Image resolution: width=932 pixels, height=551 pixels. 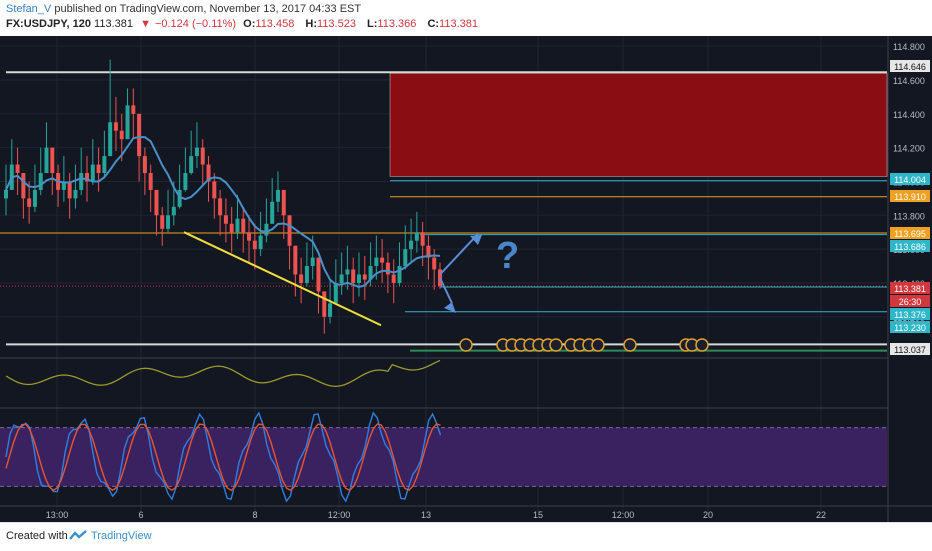 I want to click on price-tag-label: 113.910, so click(x=910, y=197).